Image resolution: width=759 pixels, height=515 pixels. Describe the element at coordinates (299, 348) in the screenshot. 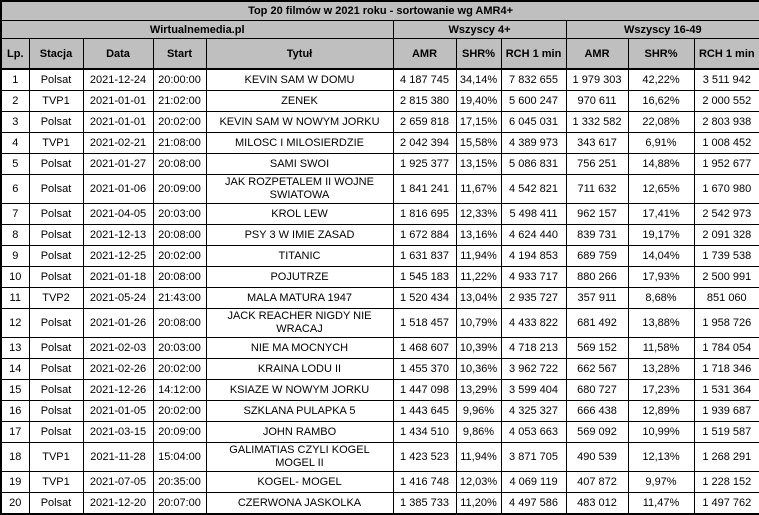

I see `cell-tytul: NIE MA MOCNYCH` at that location.